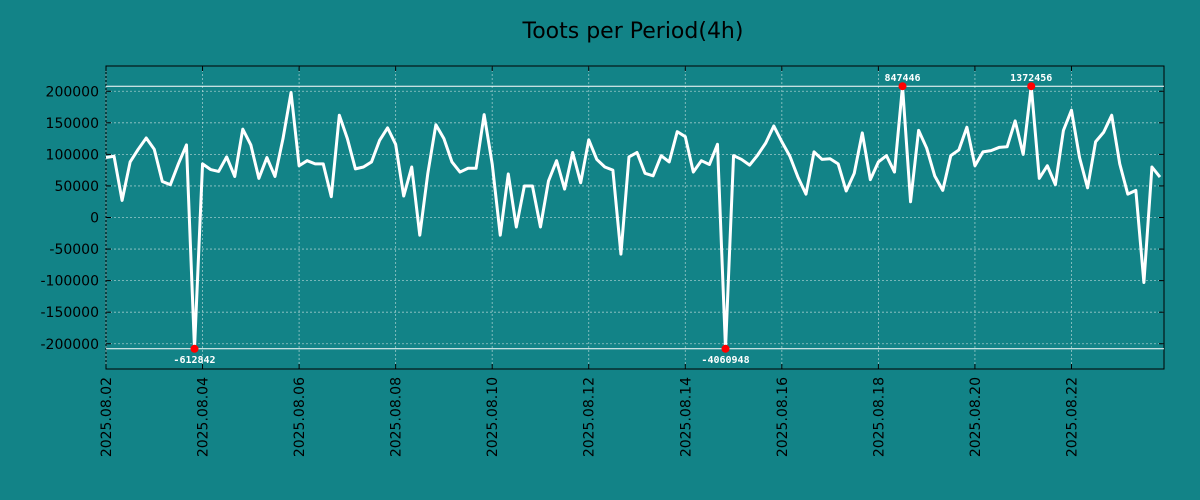  What do you see at coordinates (725, 360) in the screenshot?
I see `outlier-label: -4060948` at bounding box center [725, 360].